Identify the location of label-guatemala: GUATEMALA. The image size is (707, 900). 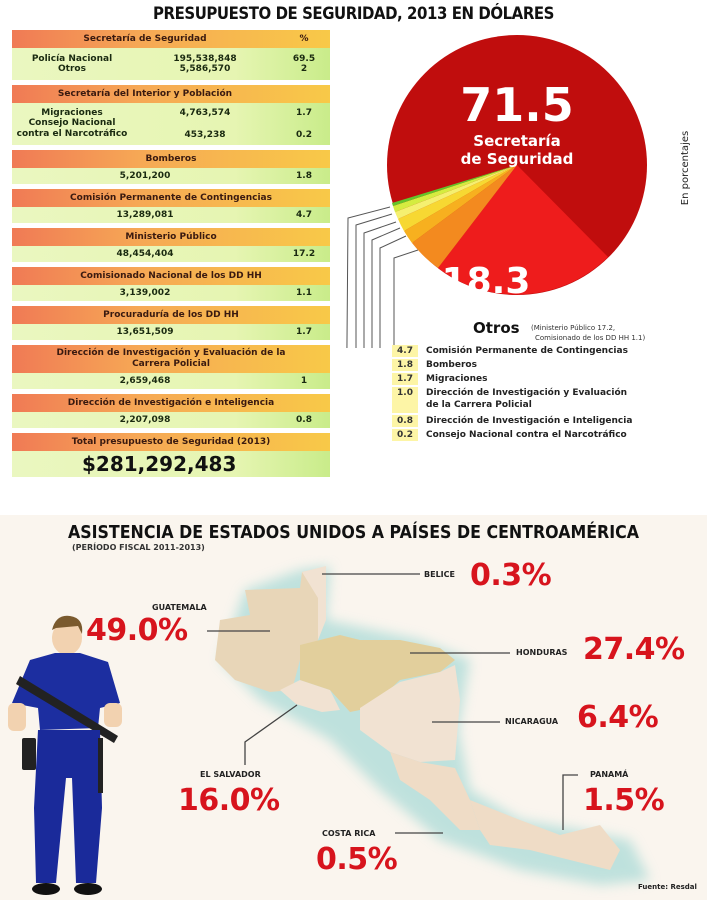
(179, 607).